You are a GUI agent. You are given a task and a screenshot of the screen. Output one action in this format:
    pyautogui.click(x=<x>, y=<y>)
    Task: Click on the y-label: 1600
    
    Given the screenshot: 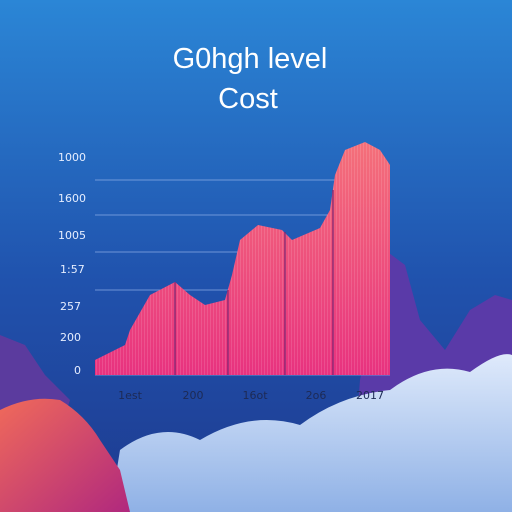 What is the action you would take?
    pyautogui.click(x=72, y=198)
    